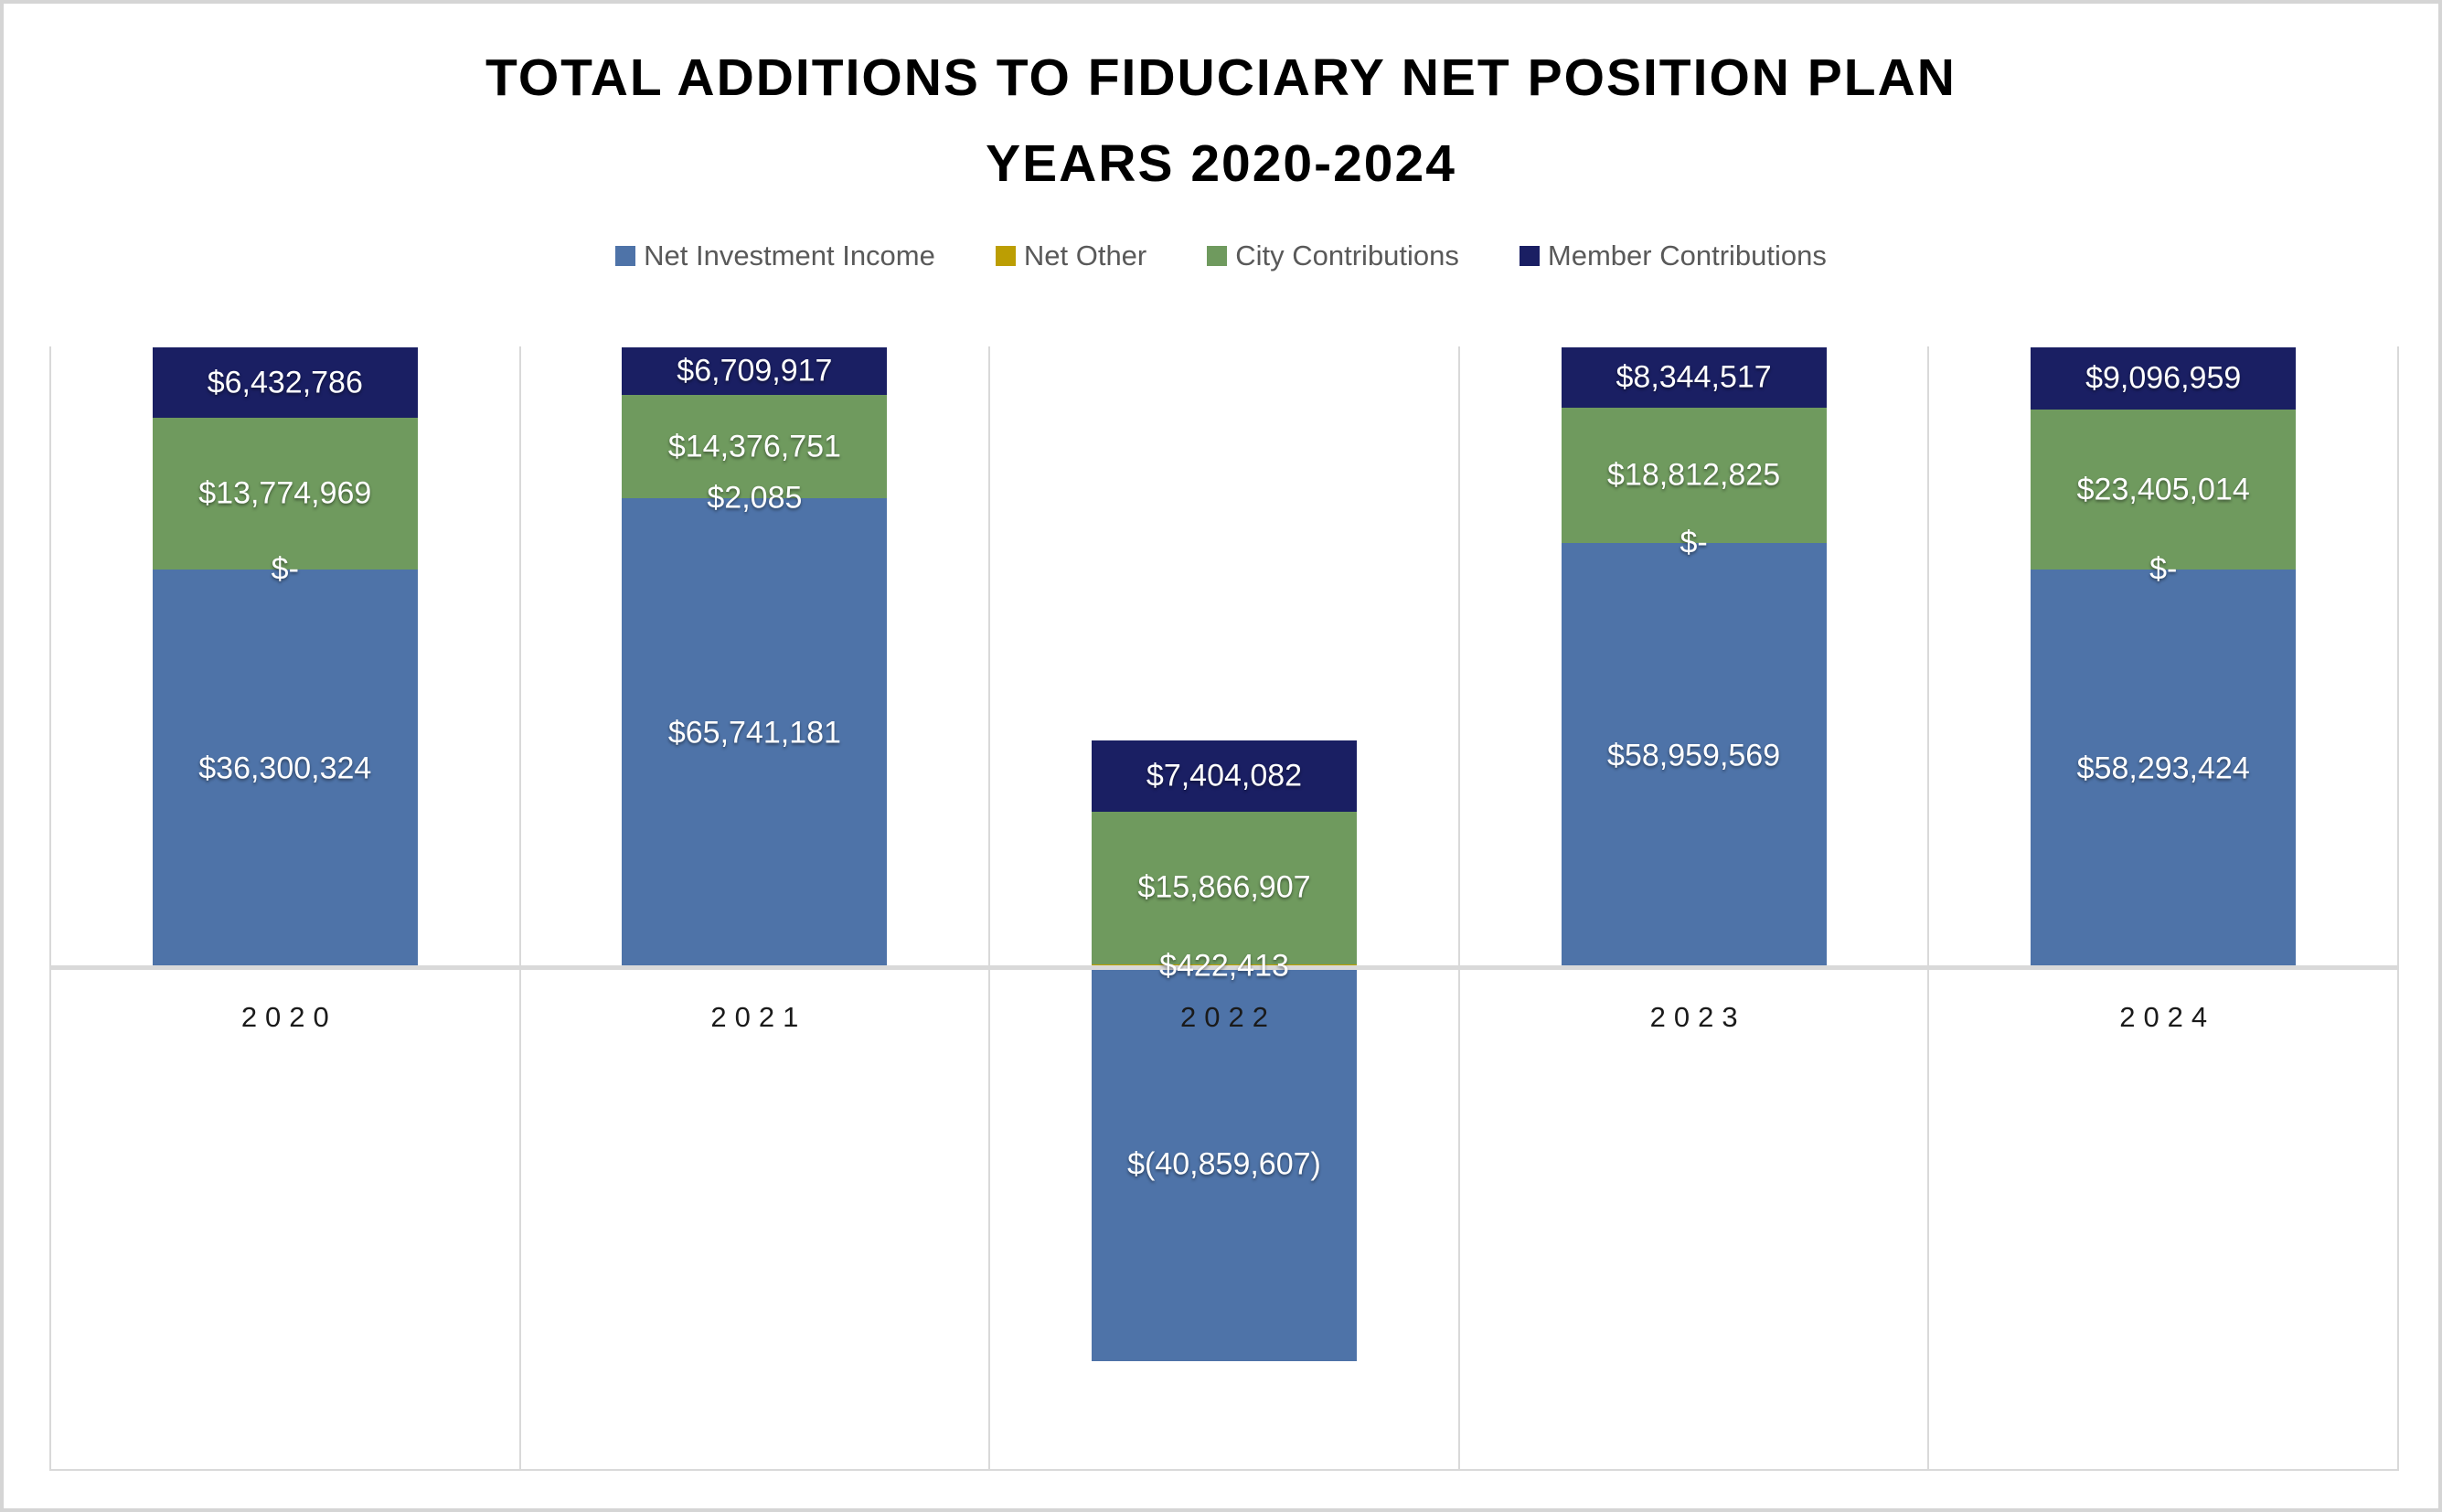 Image resolution: width=2442 pixels, height=1512 pixels. I want to click on bar-value-label: $13,774,969, so click(285, 493).